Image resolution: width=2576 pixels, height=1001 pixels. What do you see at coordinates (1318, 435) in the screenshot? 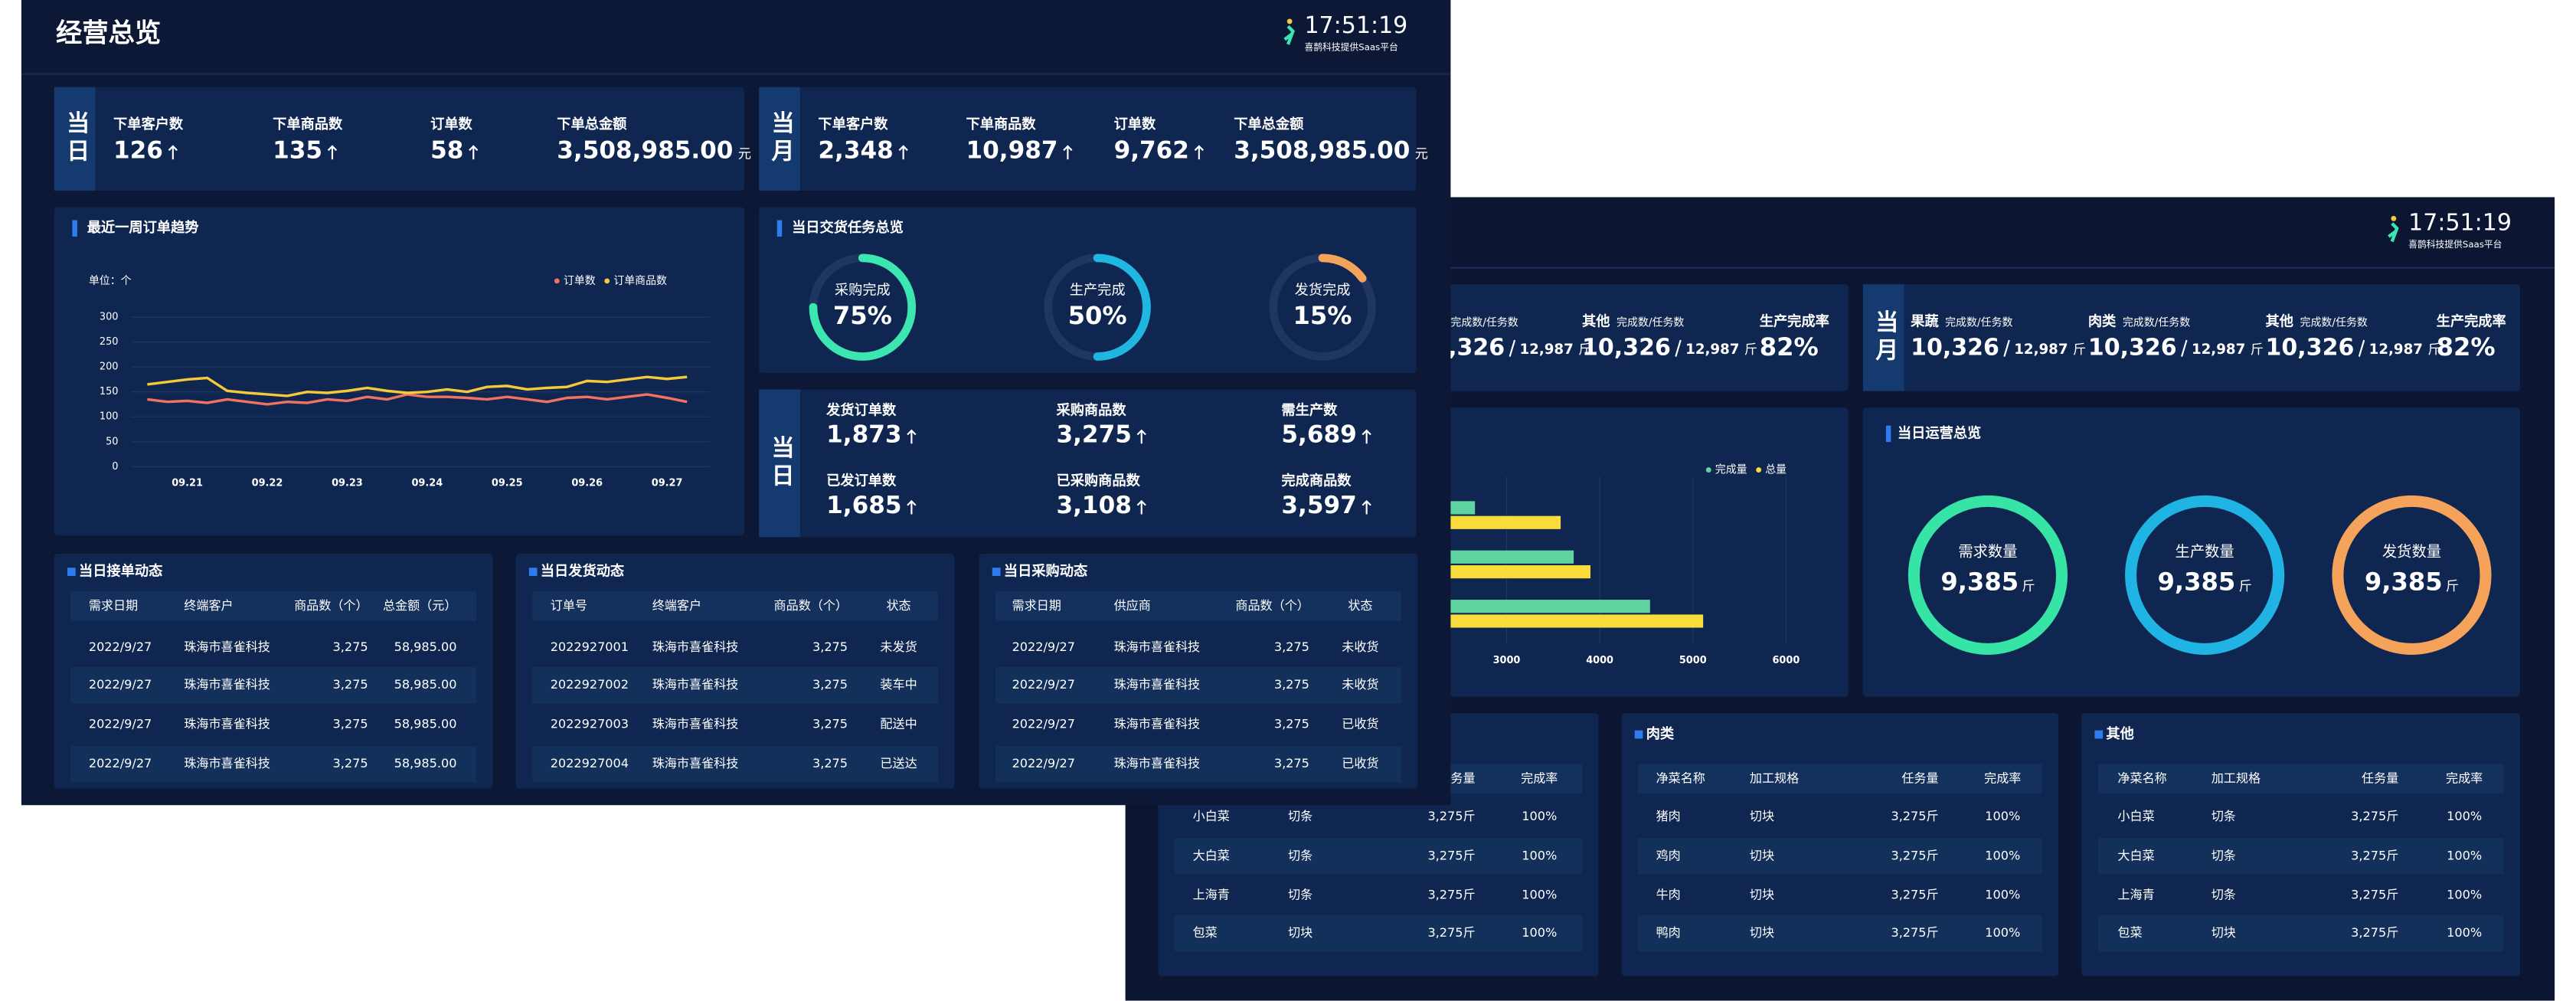
I see `kpi-value: 5,689` at bounding box center [1318, 435].